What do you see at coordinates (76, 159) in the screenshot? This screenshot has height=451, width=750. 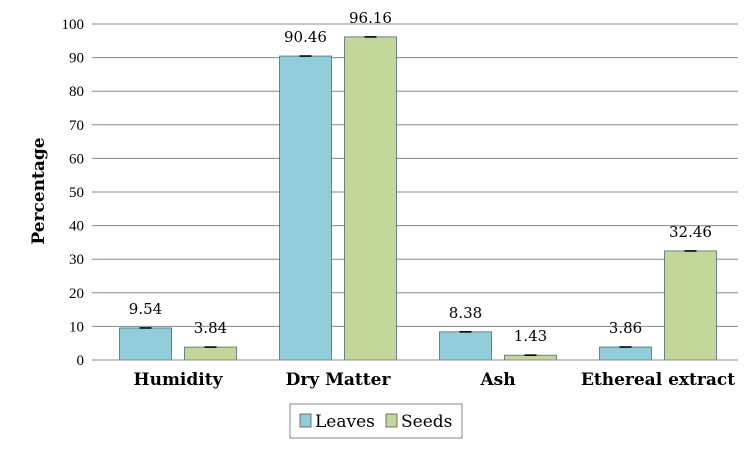 I see `y-tick-label: 60` at bounding box center [76, 159].